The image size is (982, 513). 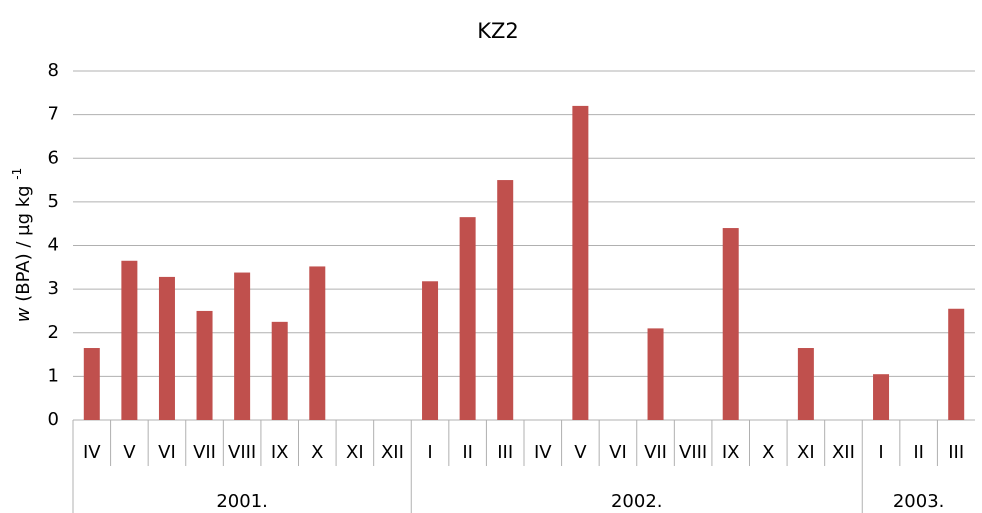 What do you see at coordinates (53, 157) in the screenshot?
I see `y-tick-label: 6` at bounding box center [53, 157].